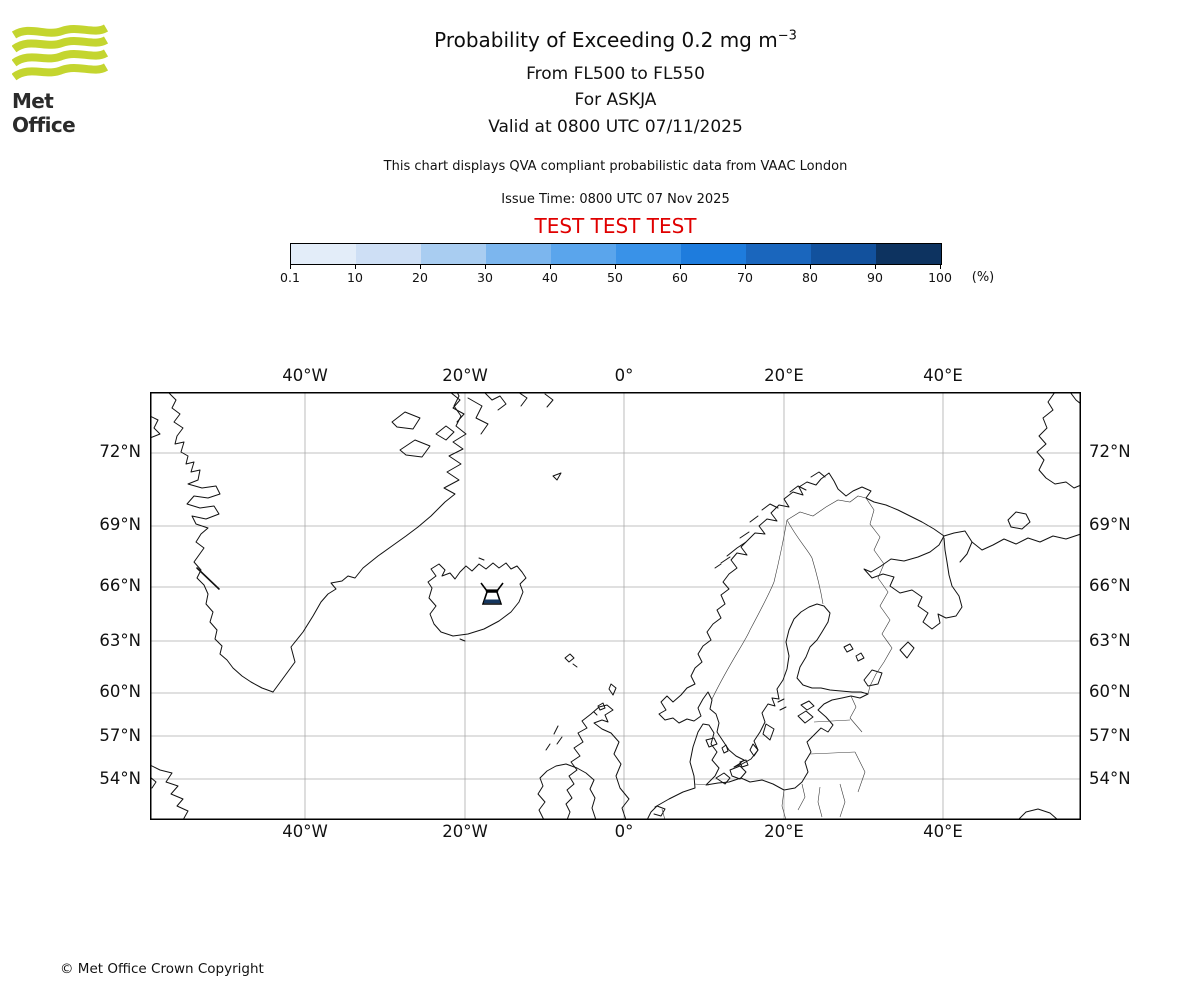 The height and width of the screenshot is (1000, 1200). Describe the element at coordinates (162, 969) in the screenshot. I see `copyright-notice: © Met Office Crown Copyright` at that location.